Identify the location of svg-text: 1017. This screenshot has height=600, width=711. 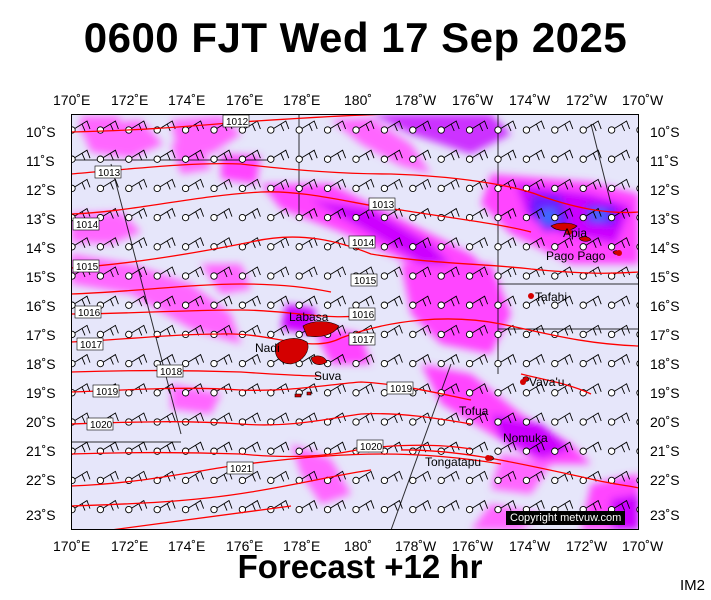
(363, 340).